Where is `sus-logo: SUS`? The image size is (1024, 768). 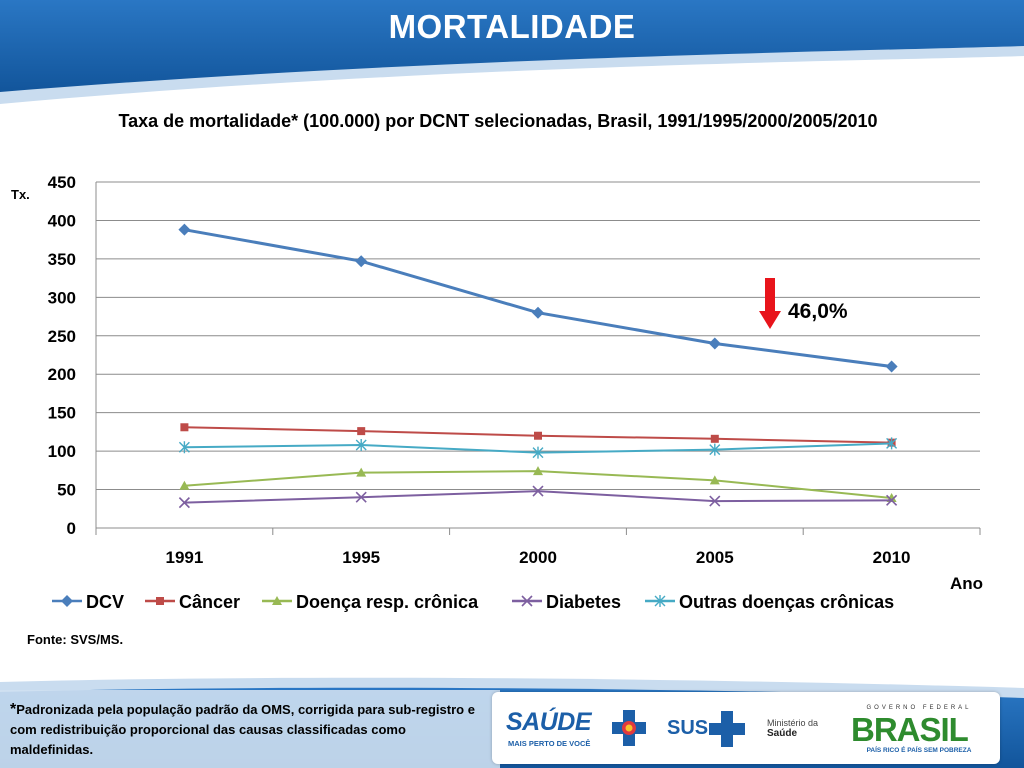 sus-logo: SUS is located at coordinates (707, 729).